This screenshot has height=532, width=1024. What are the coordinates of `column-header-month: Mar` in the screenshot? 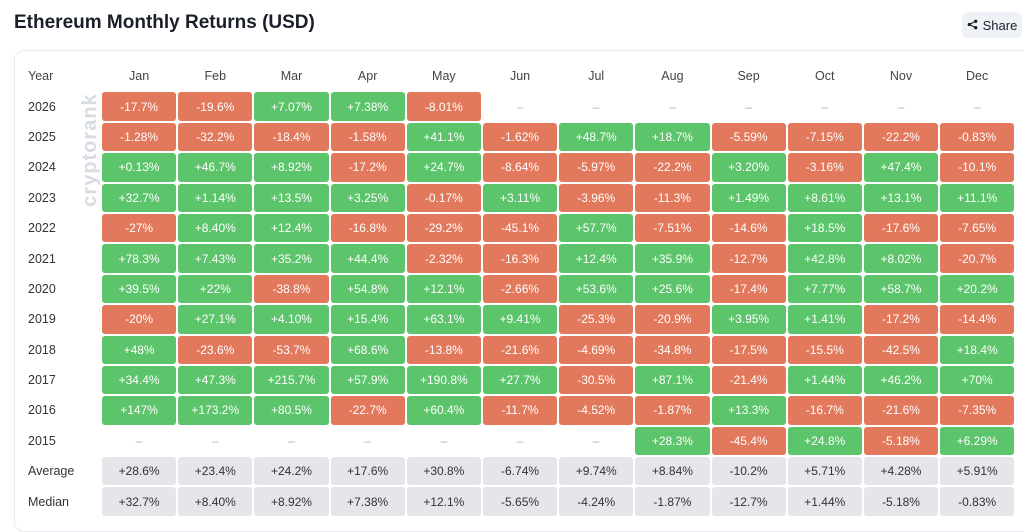 It's located at (291, 76).